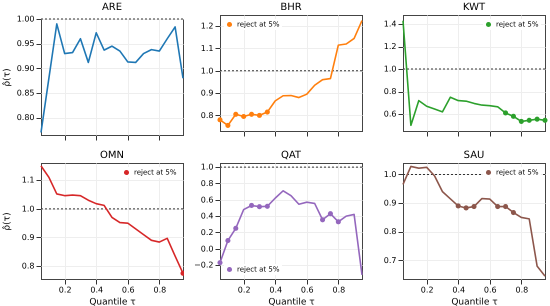 The height and width of the screenshot is (306, 550). Describe the element at coordinates (25, 19) in the screenshot. I see `y-tick-label: 1.00` at that location.